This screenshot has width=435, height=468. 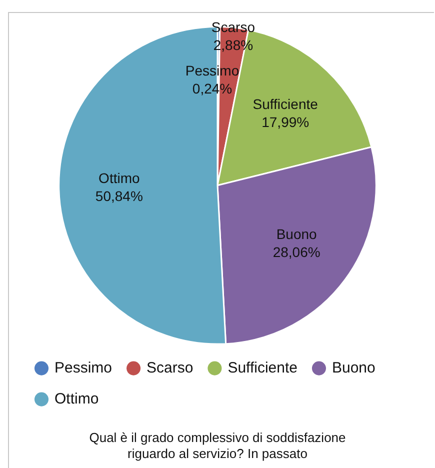 What do you see at coordinates (76, 399) in the screenshot?
I see `legend-label: Ottimo` at bounding box center [76, 399].